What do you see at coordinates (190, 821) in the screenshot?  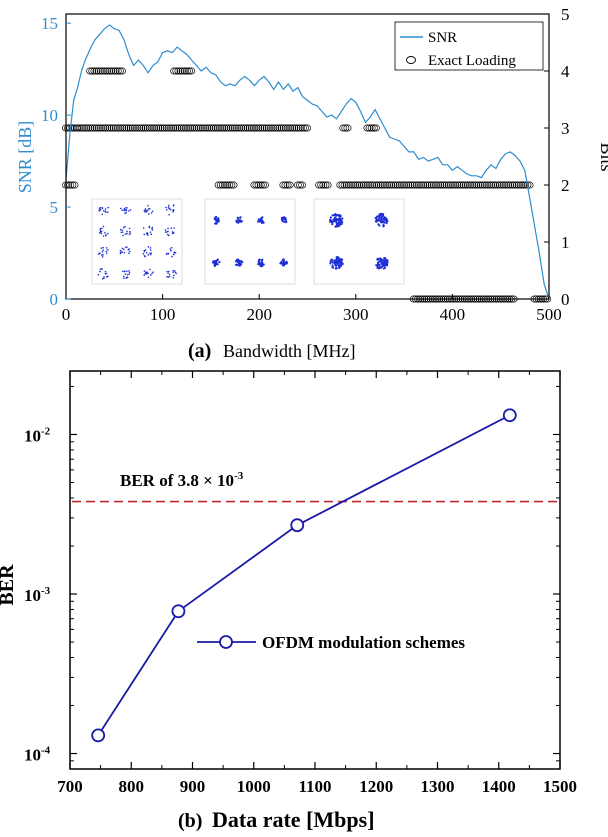 I see `panel-b-label: (b)` at bounding box center [190, 821].